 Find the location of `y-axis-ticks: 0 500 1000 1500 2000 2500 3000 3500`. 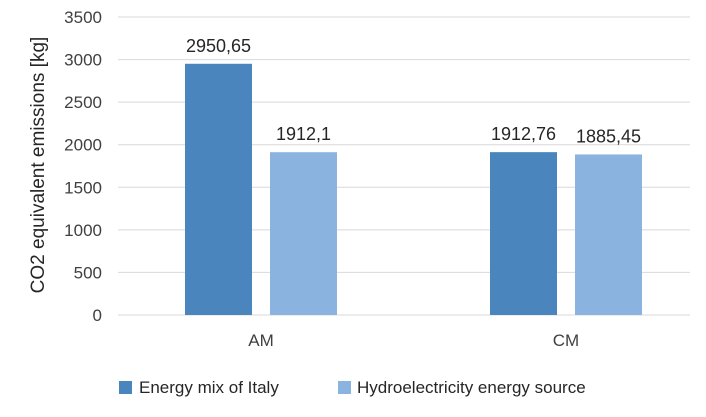

y-axis-ticks: 0 500 1000 1500 2000 2500 3000 3500 is located at coordinates (83, 166).